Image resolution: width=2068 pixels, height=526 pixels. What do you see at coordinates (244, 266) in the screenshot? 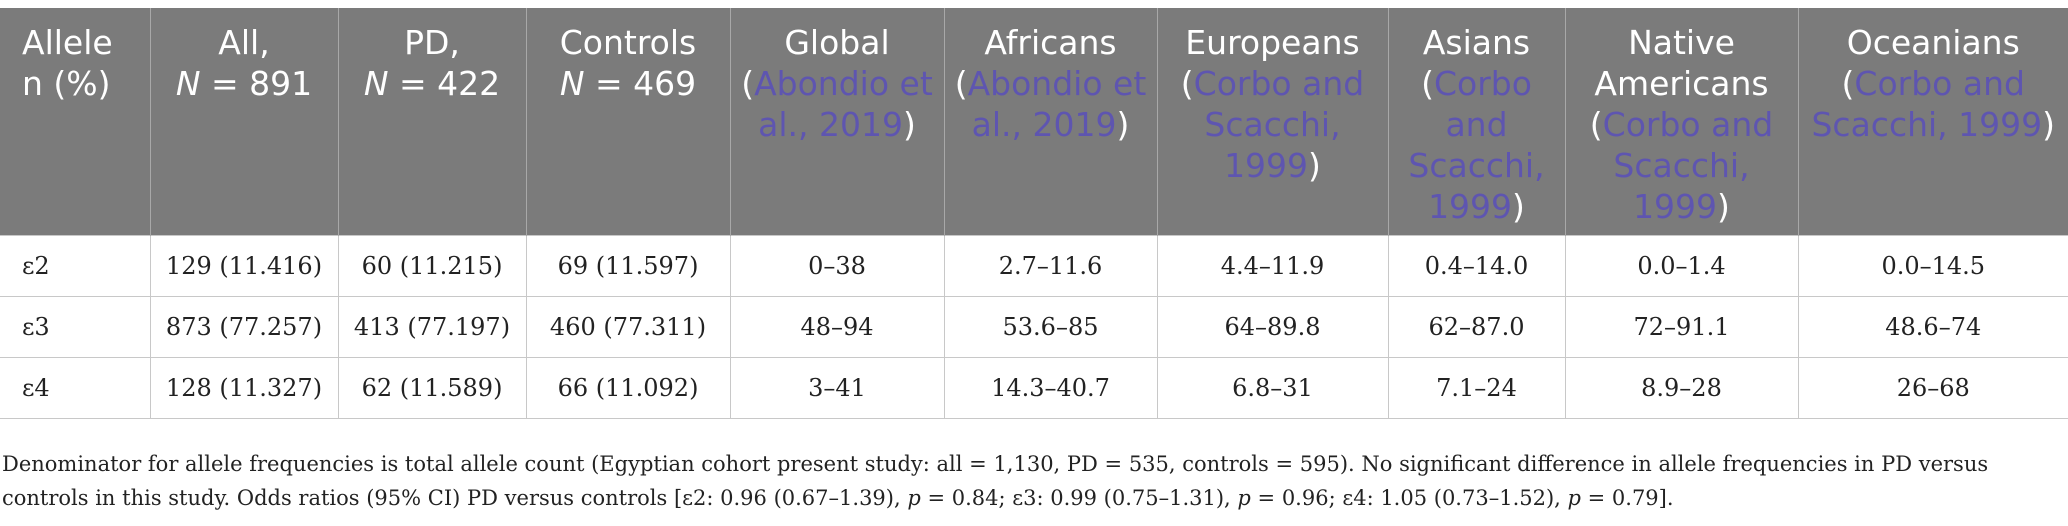
I see `table-cell: 129 (11.416)` at bounding box center [244, 266].